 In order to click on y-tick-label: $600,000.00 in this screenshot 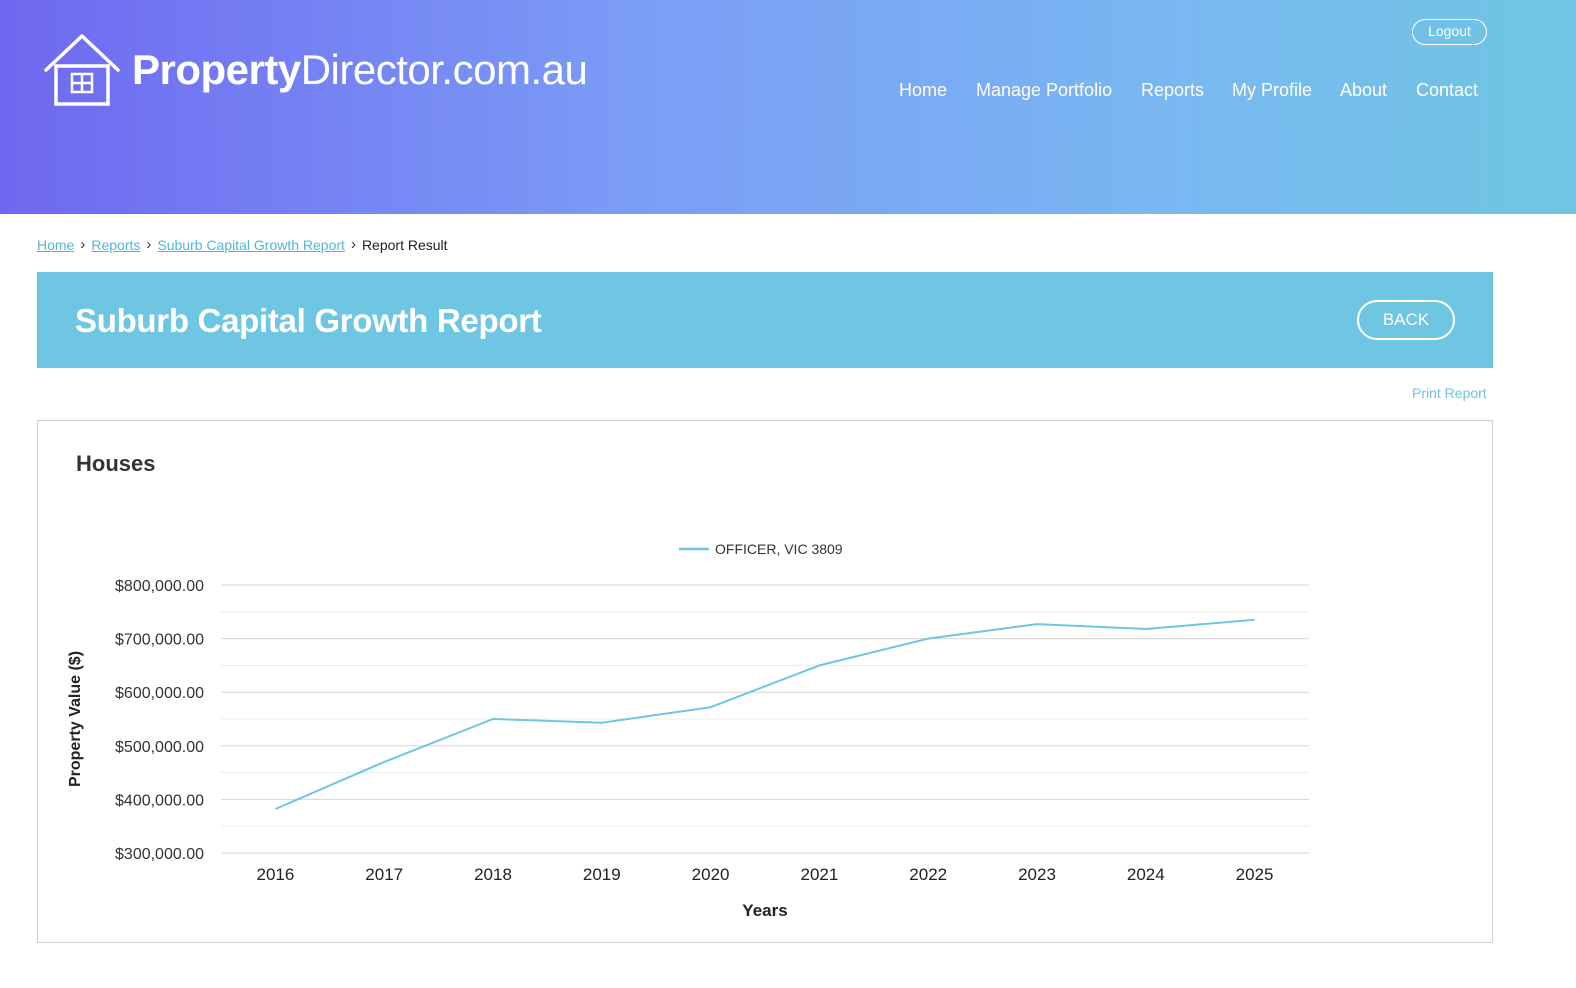, I will do `click(159, 693)`.